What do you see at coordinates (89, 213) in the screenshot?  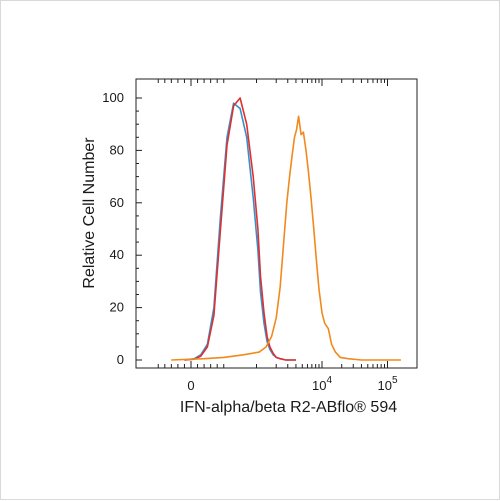 I see `y-axis-label: Relative Cell Number` at bounding box center [89, 213].